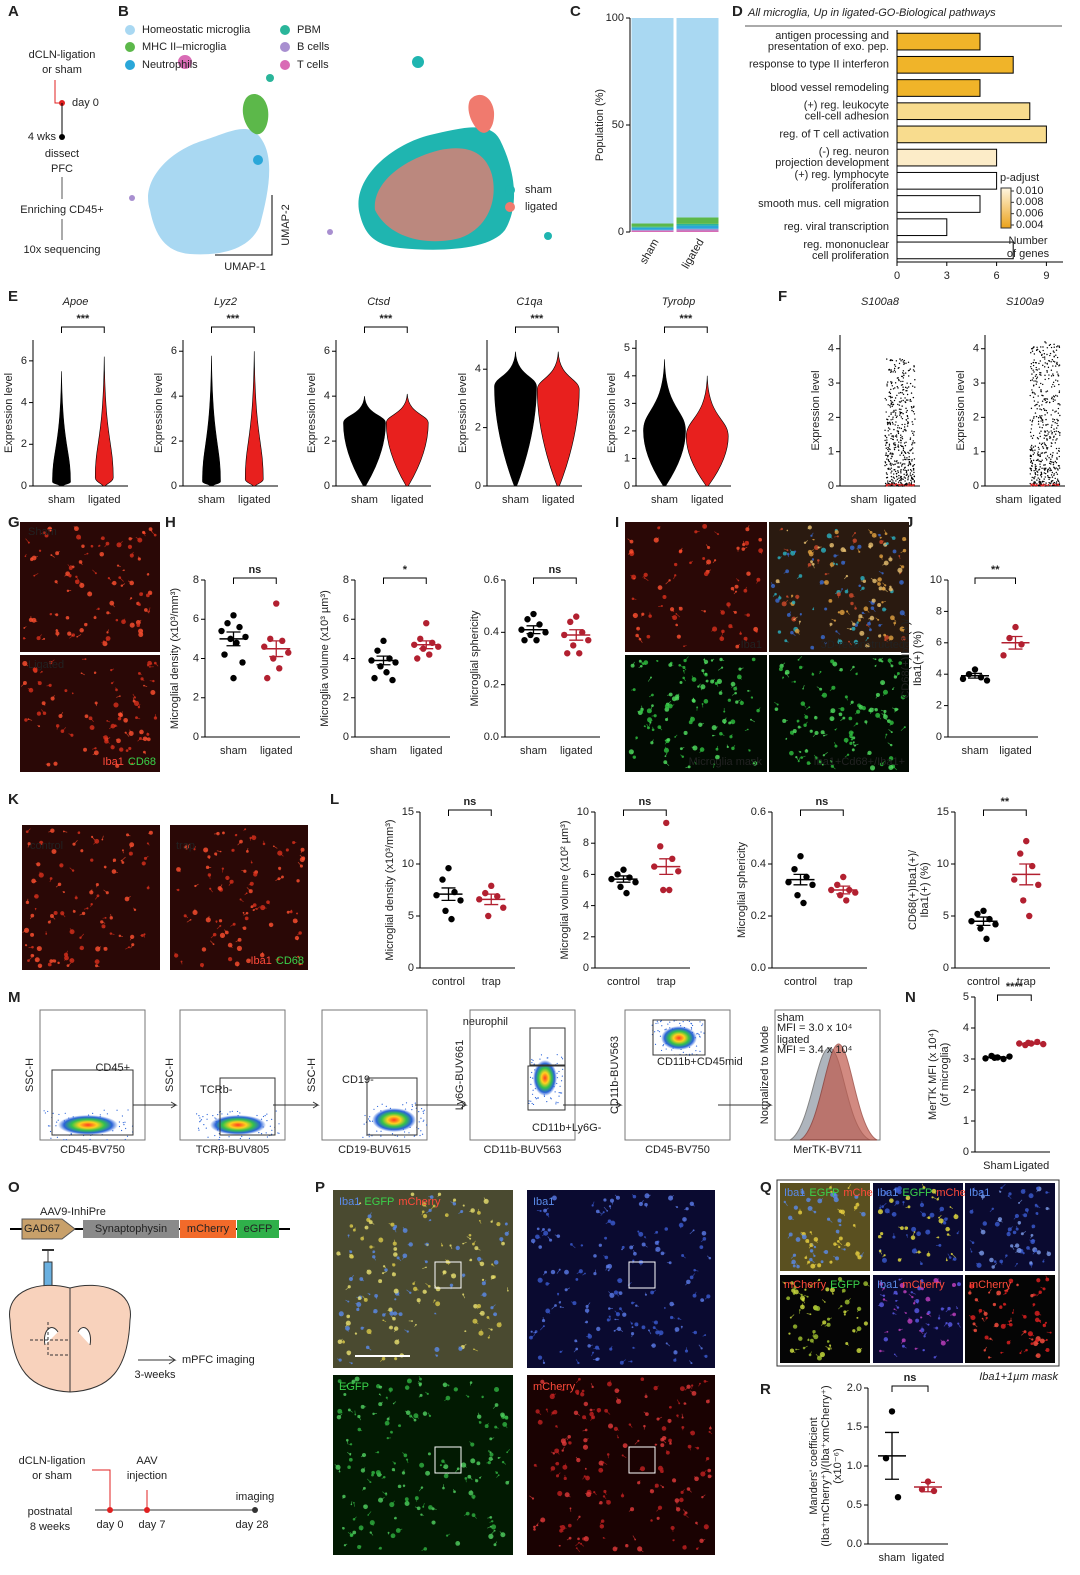  I want to click on y-tick-label: cell proliferation, so click(850, 256).